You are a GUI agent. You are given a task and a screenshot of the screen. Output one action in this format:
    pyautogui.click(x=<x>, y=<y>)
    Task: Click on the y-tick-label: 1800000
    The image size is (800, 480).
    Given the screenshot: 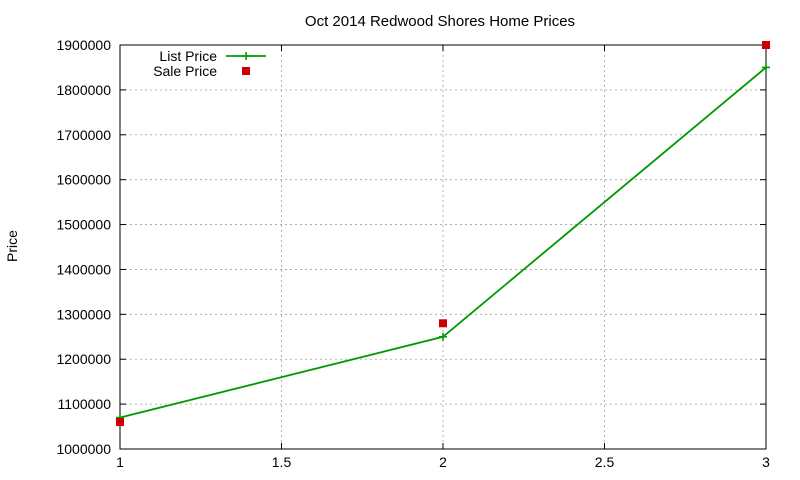 What is the action you would take?
    pyautogui.click(x=83, y=90)
    